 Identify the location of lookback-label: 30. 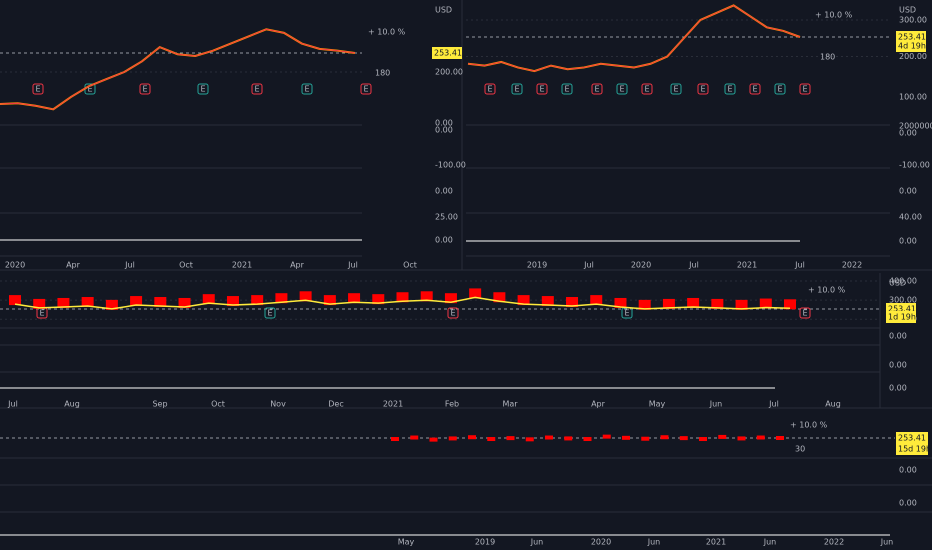
(800, 449).